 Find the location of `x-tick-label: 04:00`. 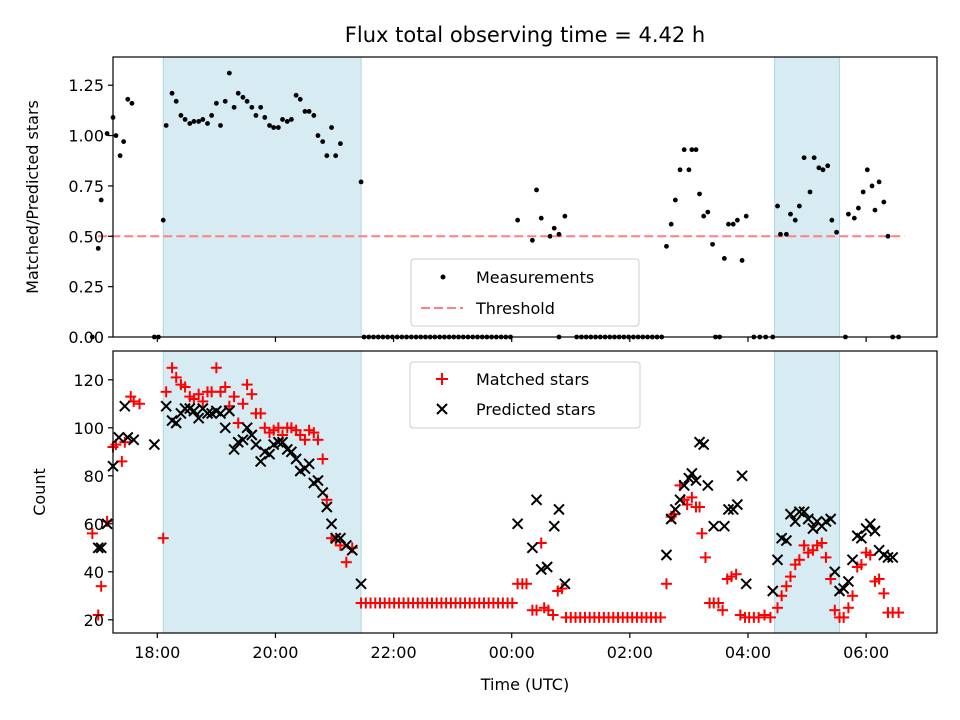

x-tick-label: 04:00 is located at coordinates (748, 652).